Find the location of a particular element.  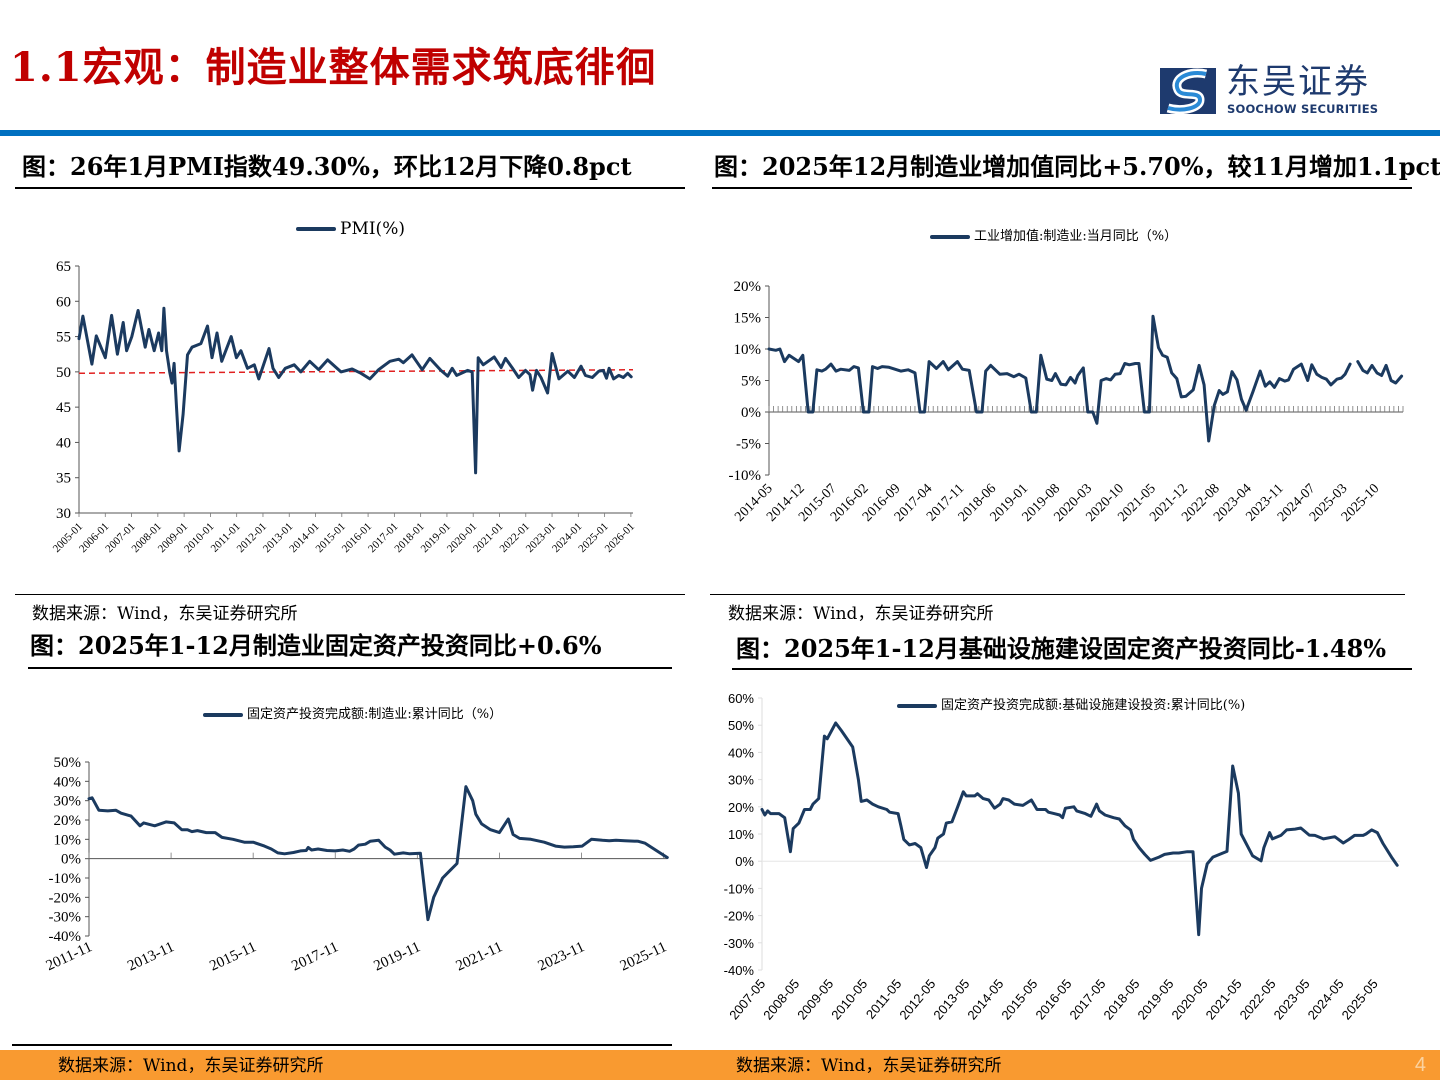

y-tick-label: 50 is located at coordinates (63, 373).